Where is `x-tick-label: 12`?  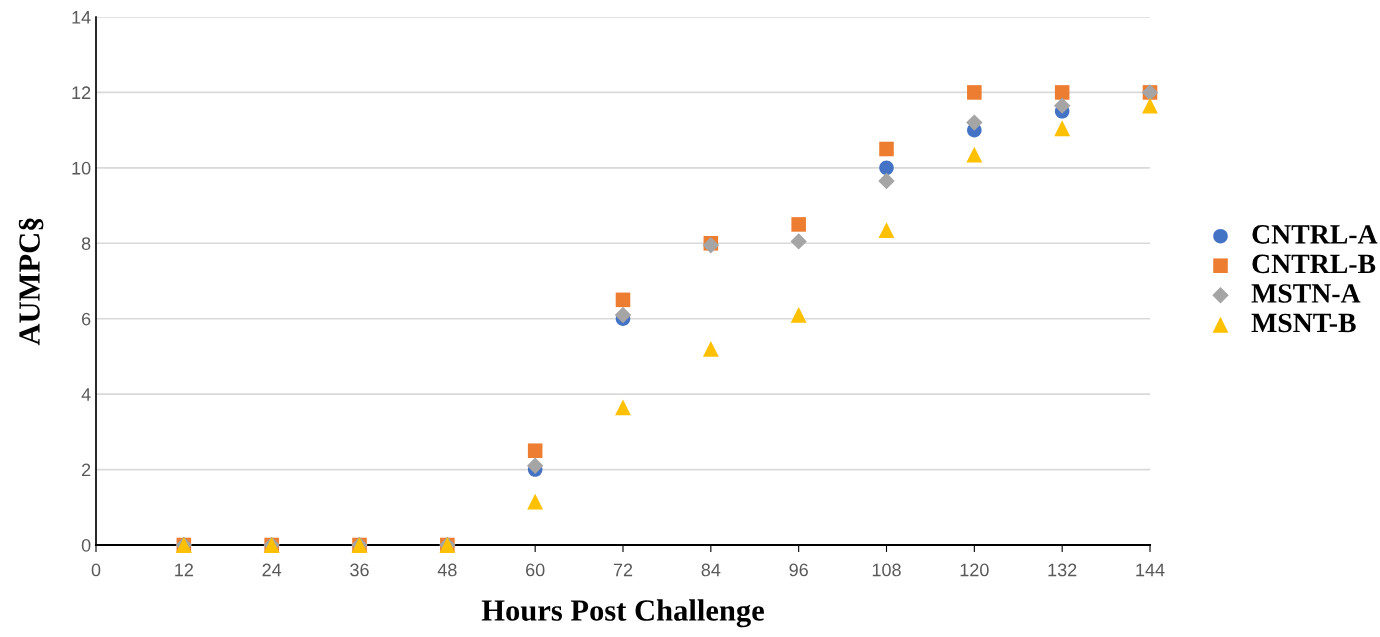 x-tick-label: 12 is located at coordinates (184, 570).